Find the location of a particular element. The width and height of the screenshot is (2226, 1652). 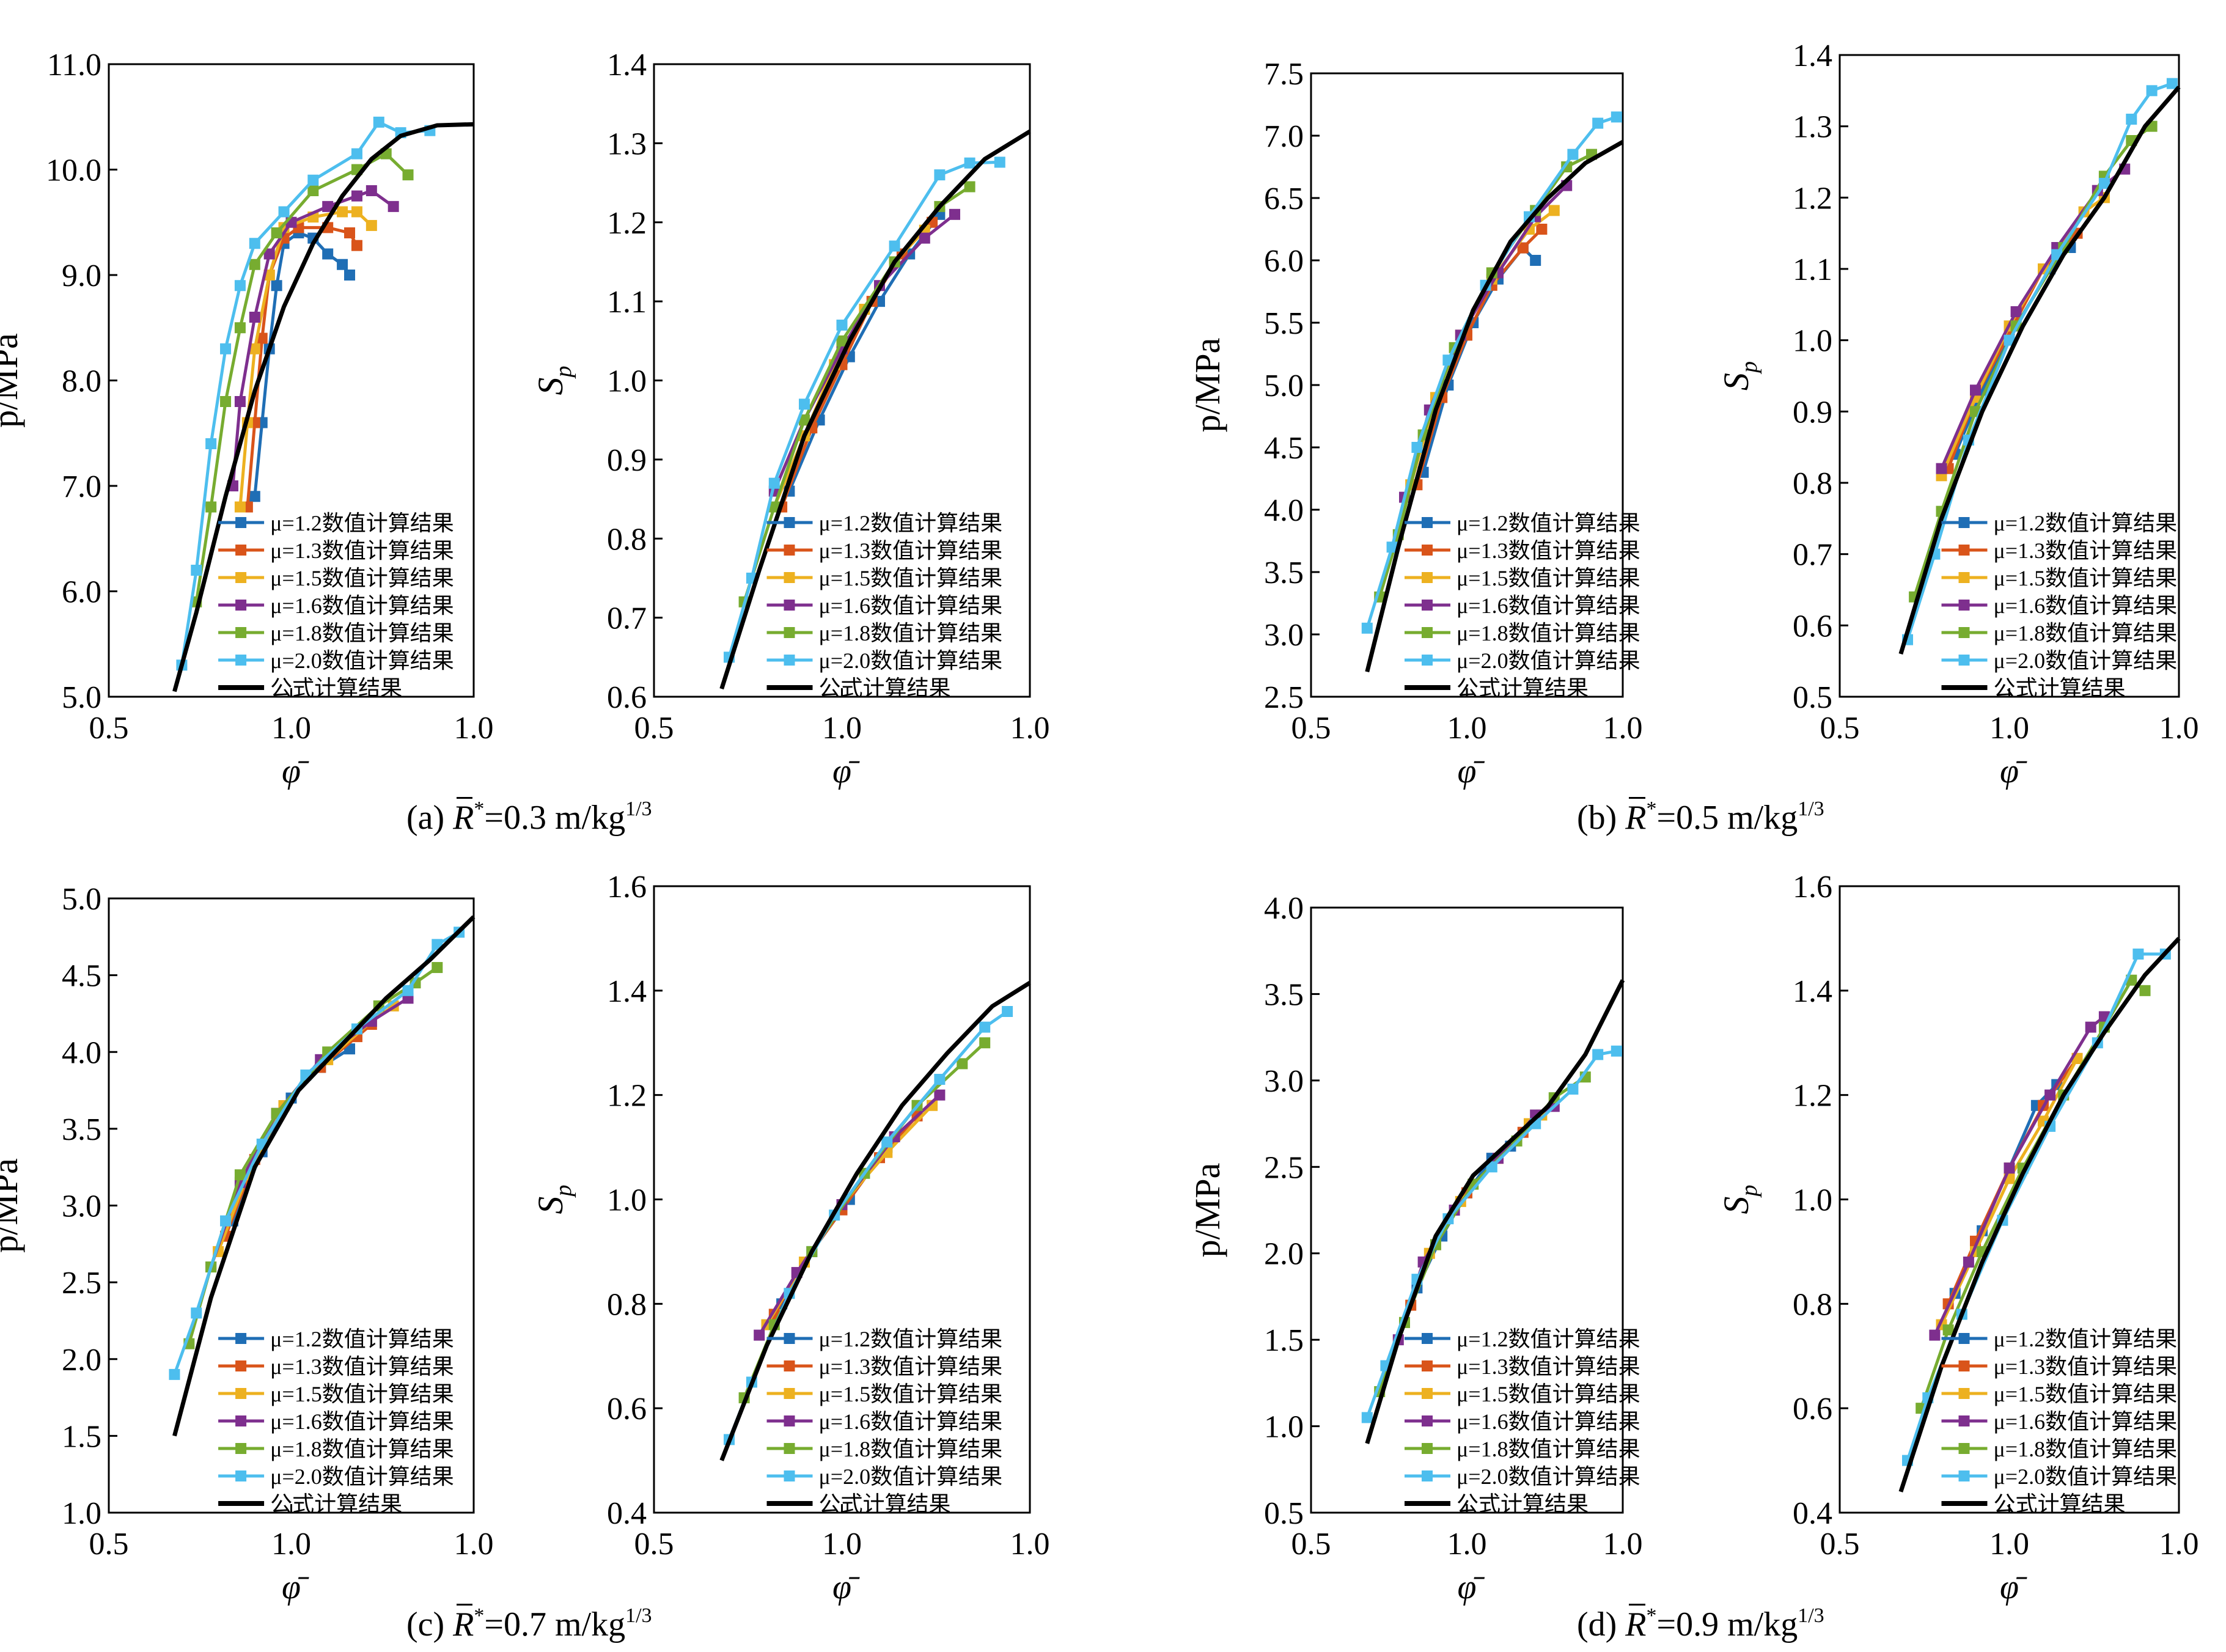

caption-c: (c) R*=0.7 m/kg1/3 is located at coordinates (529, 1623).